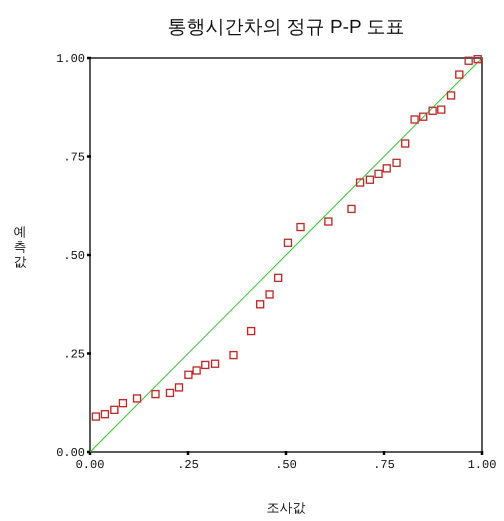 The height and width of the screenshot is (521, 504). What do you see at coordinates (188, 465) in the screenshot?
I see `x-tick-label: .25` at bounding box center [188, 465].